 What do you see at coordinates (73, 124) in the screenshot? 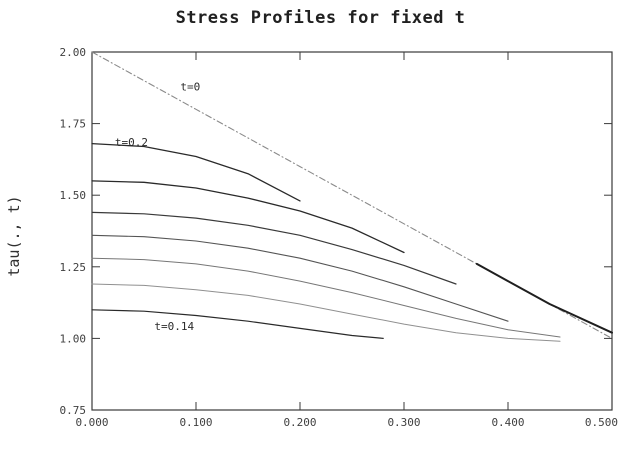
I see `y-tick-label: 1.75` at bounding box center [73, 124].